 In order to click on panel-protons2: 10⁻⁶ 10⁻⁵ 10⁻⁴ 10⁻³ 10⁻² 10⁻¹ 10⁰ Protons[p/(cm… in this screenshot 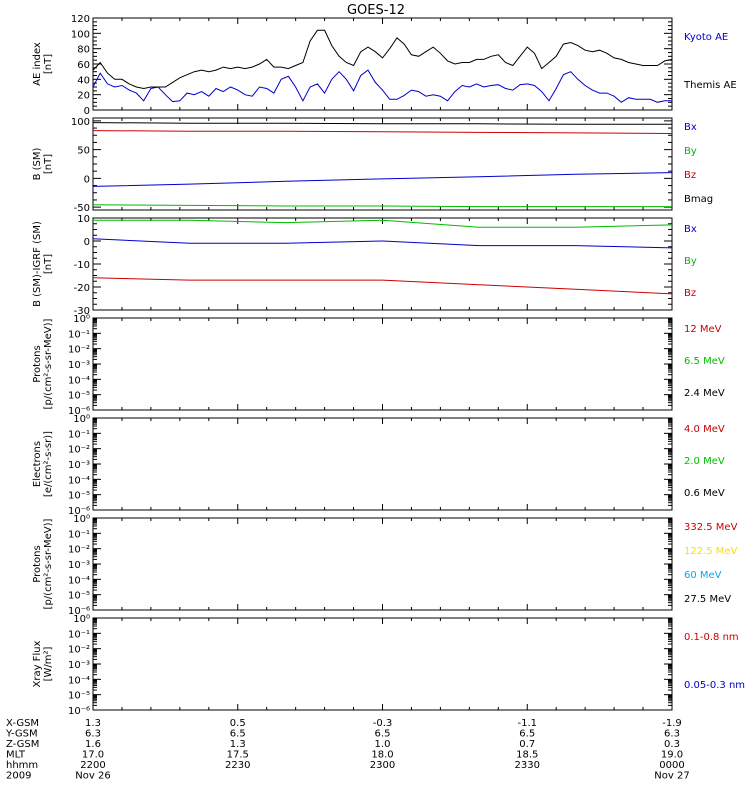, I will do `click(385, 565)`.